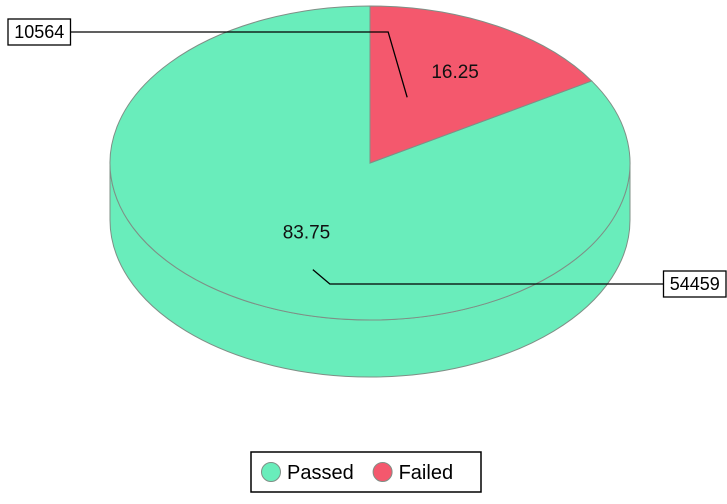  Describe the element at coordinates (382, 472) in the screenshot. I see `legend-swatch-failed` at that location.